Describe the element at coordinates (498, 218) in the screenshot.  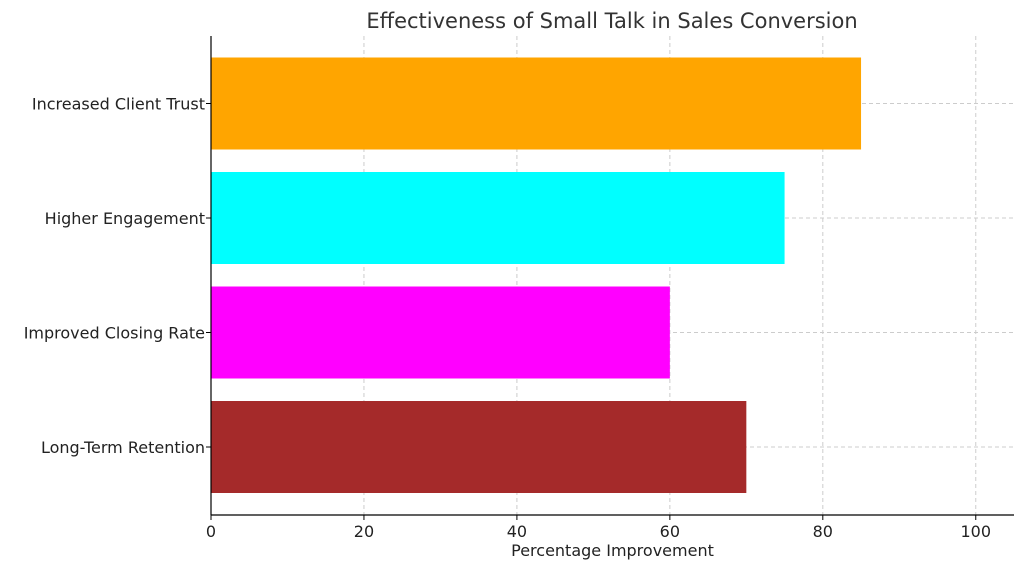
I see `bar-higher-engagement` at that location.